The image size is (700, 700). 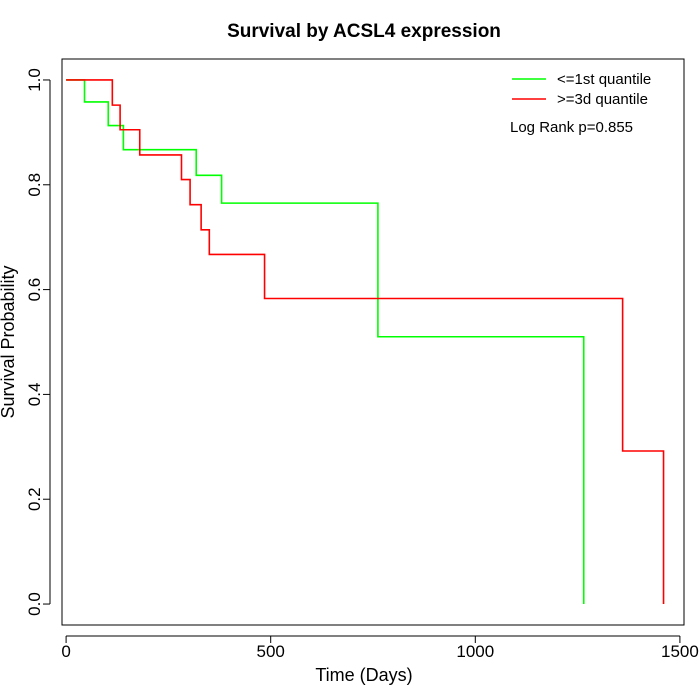 What do you see at coordinates (581, 89) in the screenshot?
I see `legend: <=1st quantile >=3d quantile` at bounding box center [581, 89].